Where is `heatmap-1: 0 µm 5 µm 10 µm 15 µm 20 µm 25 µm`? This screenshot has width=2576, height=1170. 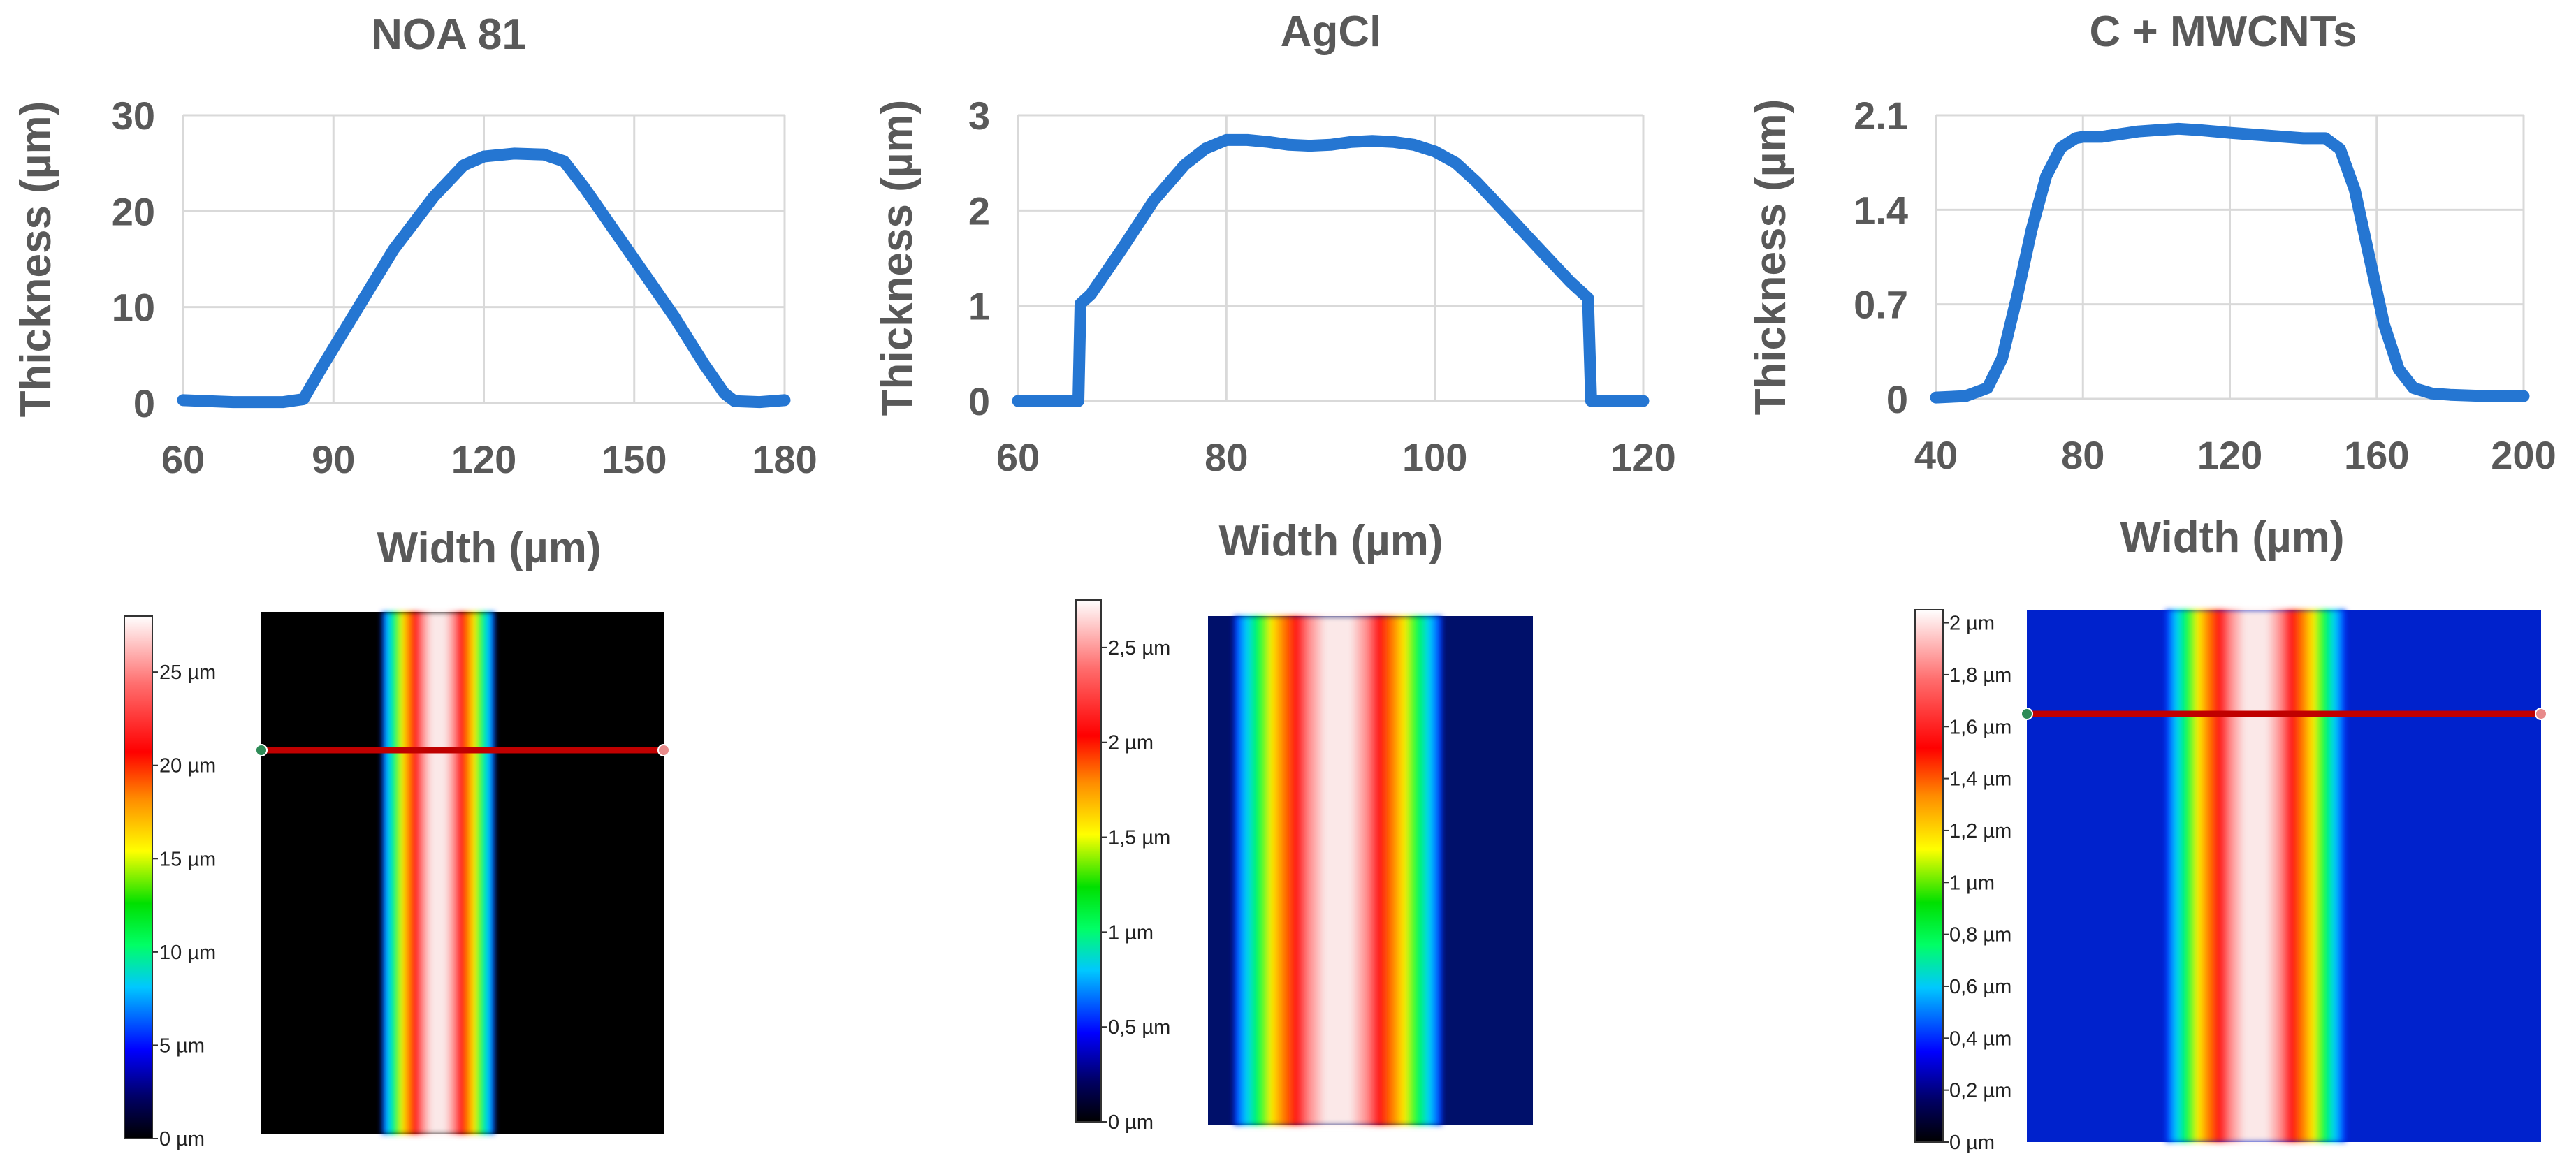 heatmap-1: 0 µm 5 µm 10 µm 15 µm 20 µm 25 µm is located at coordinates (397, 881).